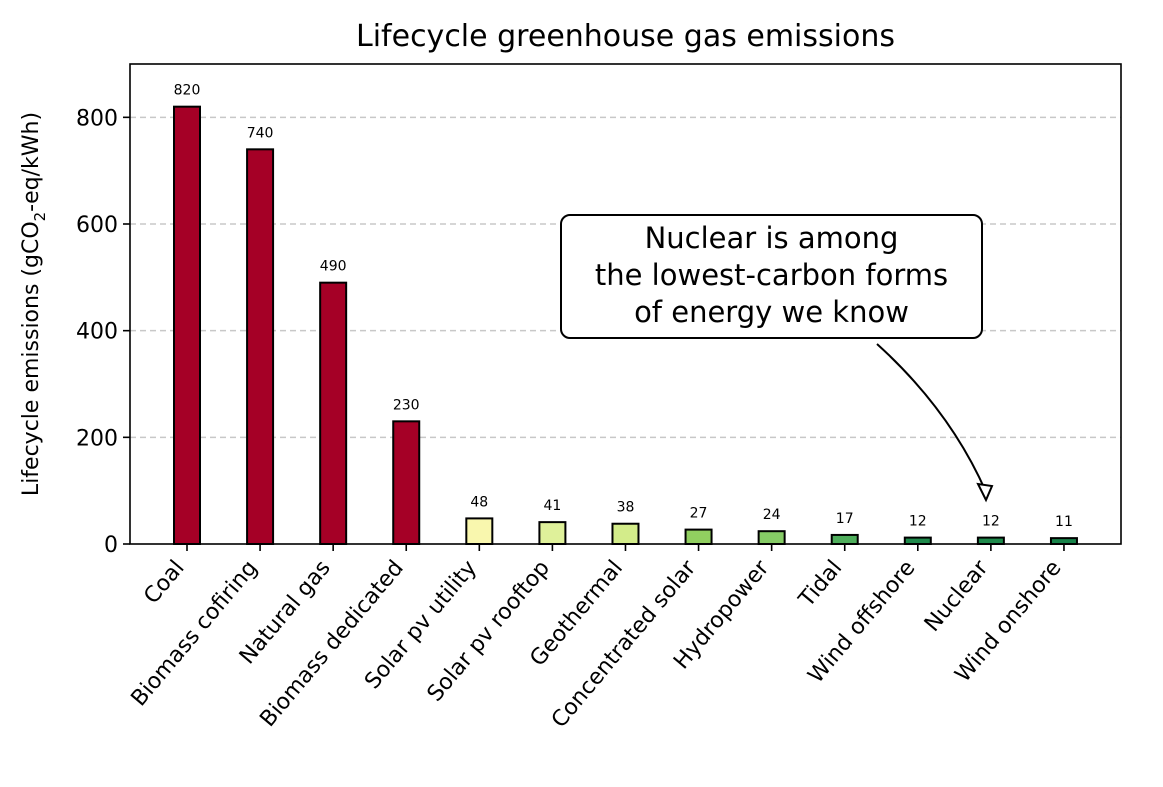  Describe the element at coordinates (772, 238) in the screenshot. I see `annotation-line-1: Nuclear is among` at that location.